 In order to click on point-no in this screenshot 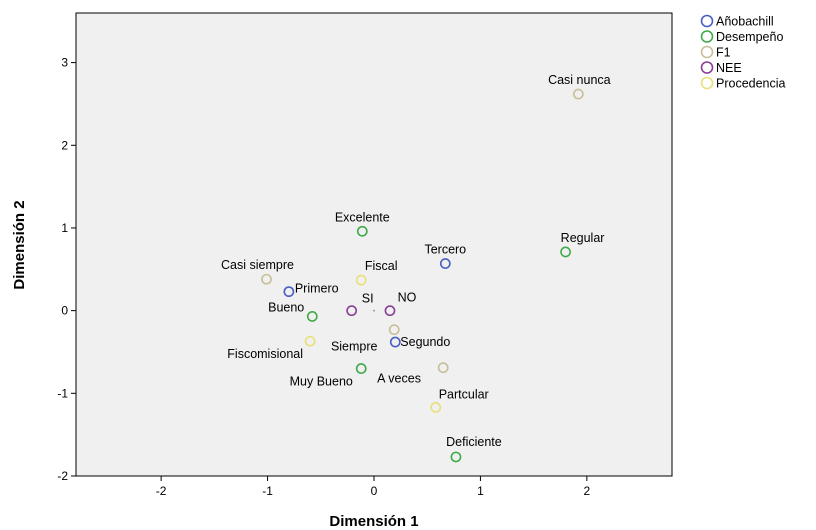, I will do `click(390, 311)`.